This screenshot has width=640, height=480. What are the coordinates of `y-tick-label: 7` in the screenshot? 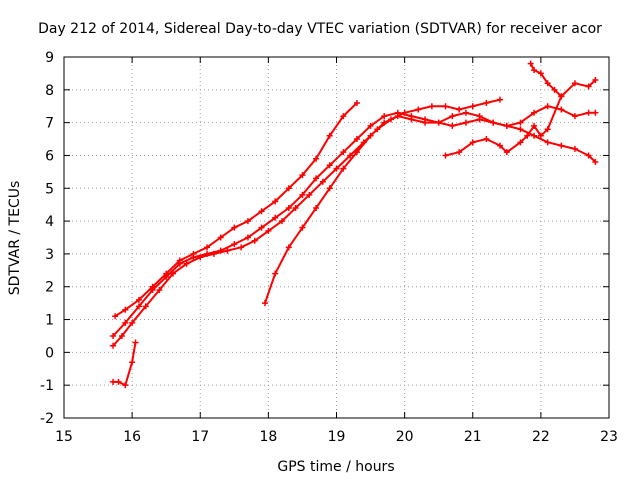 It's located at (49, 124).